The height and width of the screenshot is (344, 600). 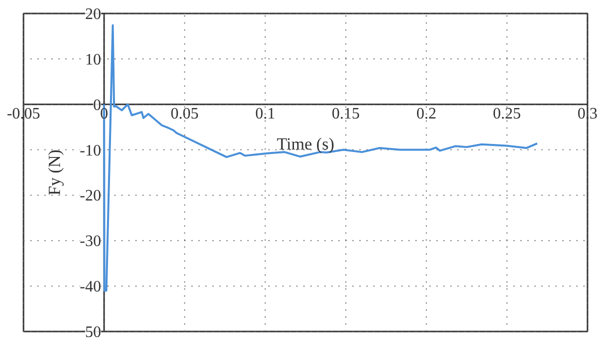 What do you see at coordinates (426, 113) in the screenshot?
I see `x-tick-label: 0.2` at bounding box center [426, 113].